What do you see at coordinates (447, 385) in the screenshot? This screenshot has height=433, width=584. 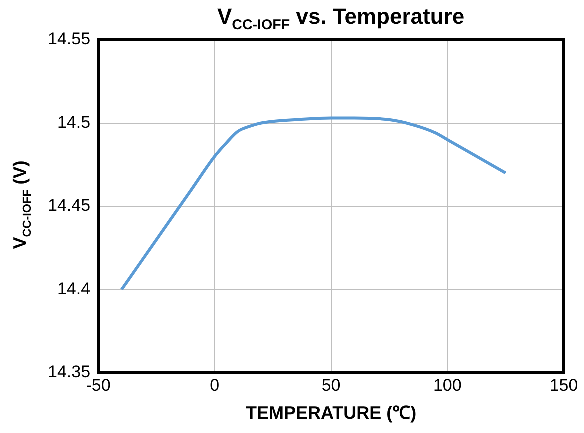 I see `x-tick-label: 100` at bounding box center [447, 385].